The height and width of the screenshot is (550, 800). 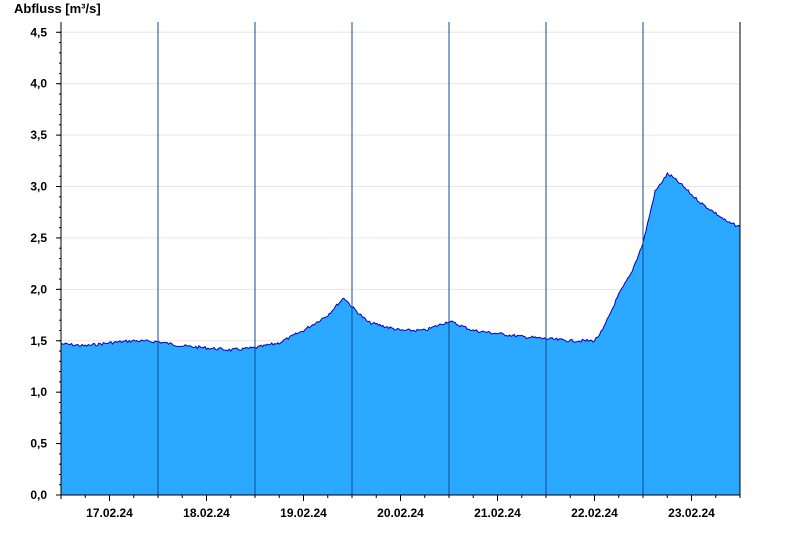 What do you see at coordinates (38, 238) in the screenshot?
I see `y-tick-label: 2,5` at bounding box center [38, 238].